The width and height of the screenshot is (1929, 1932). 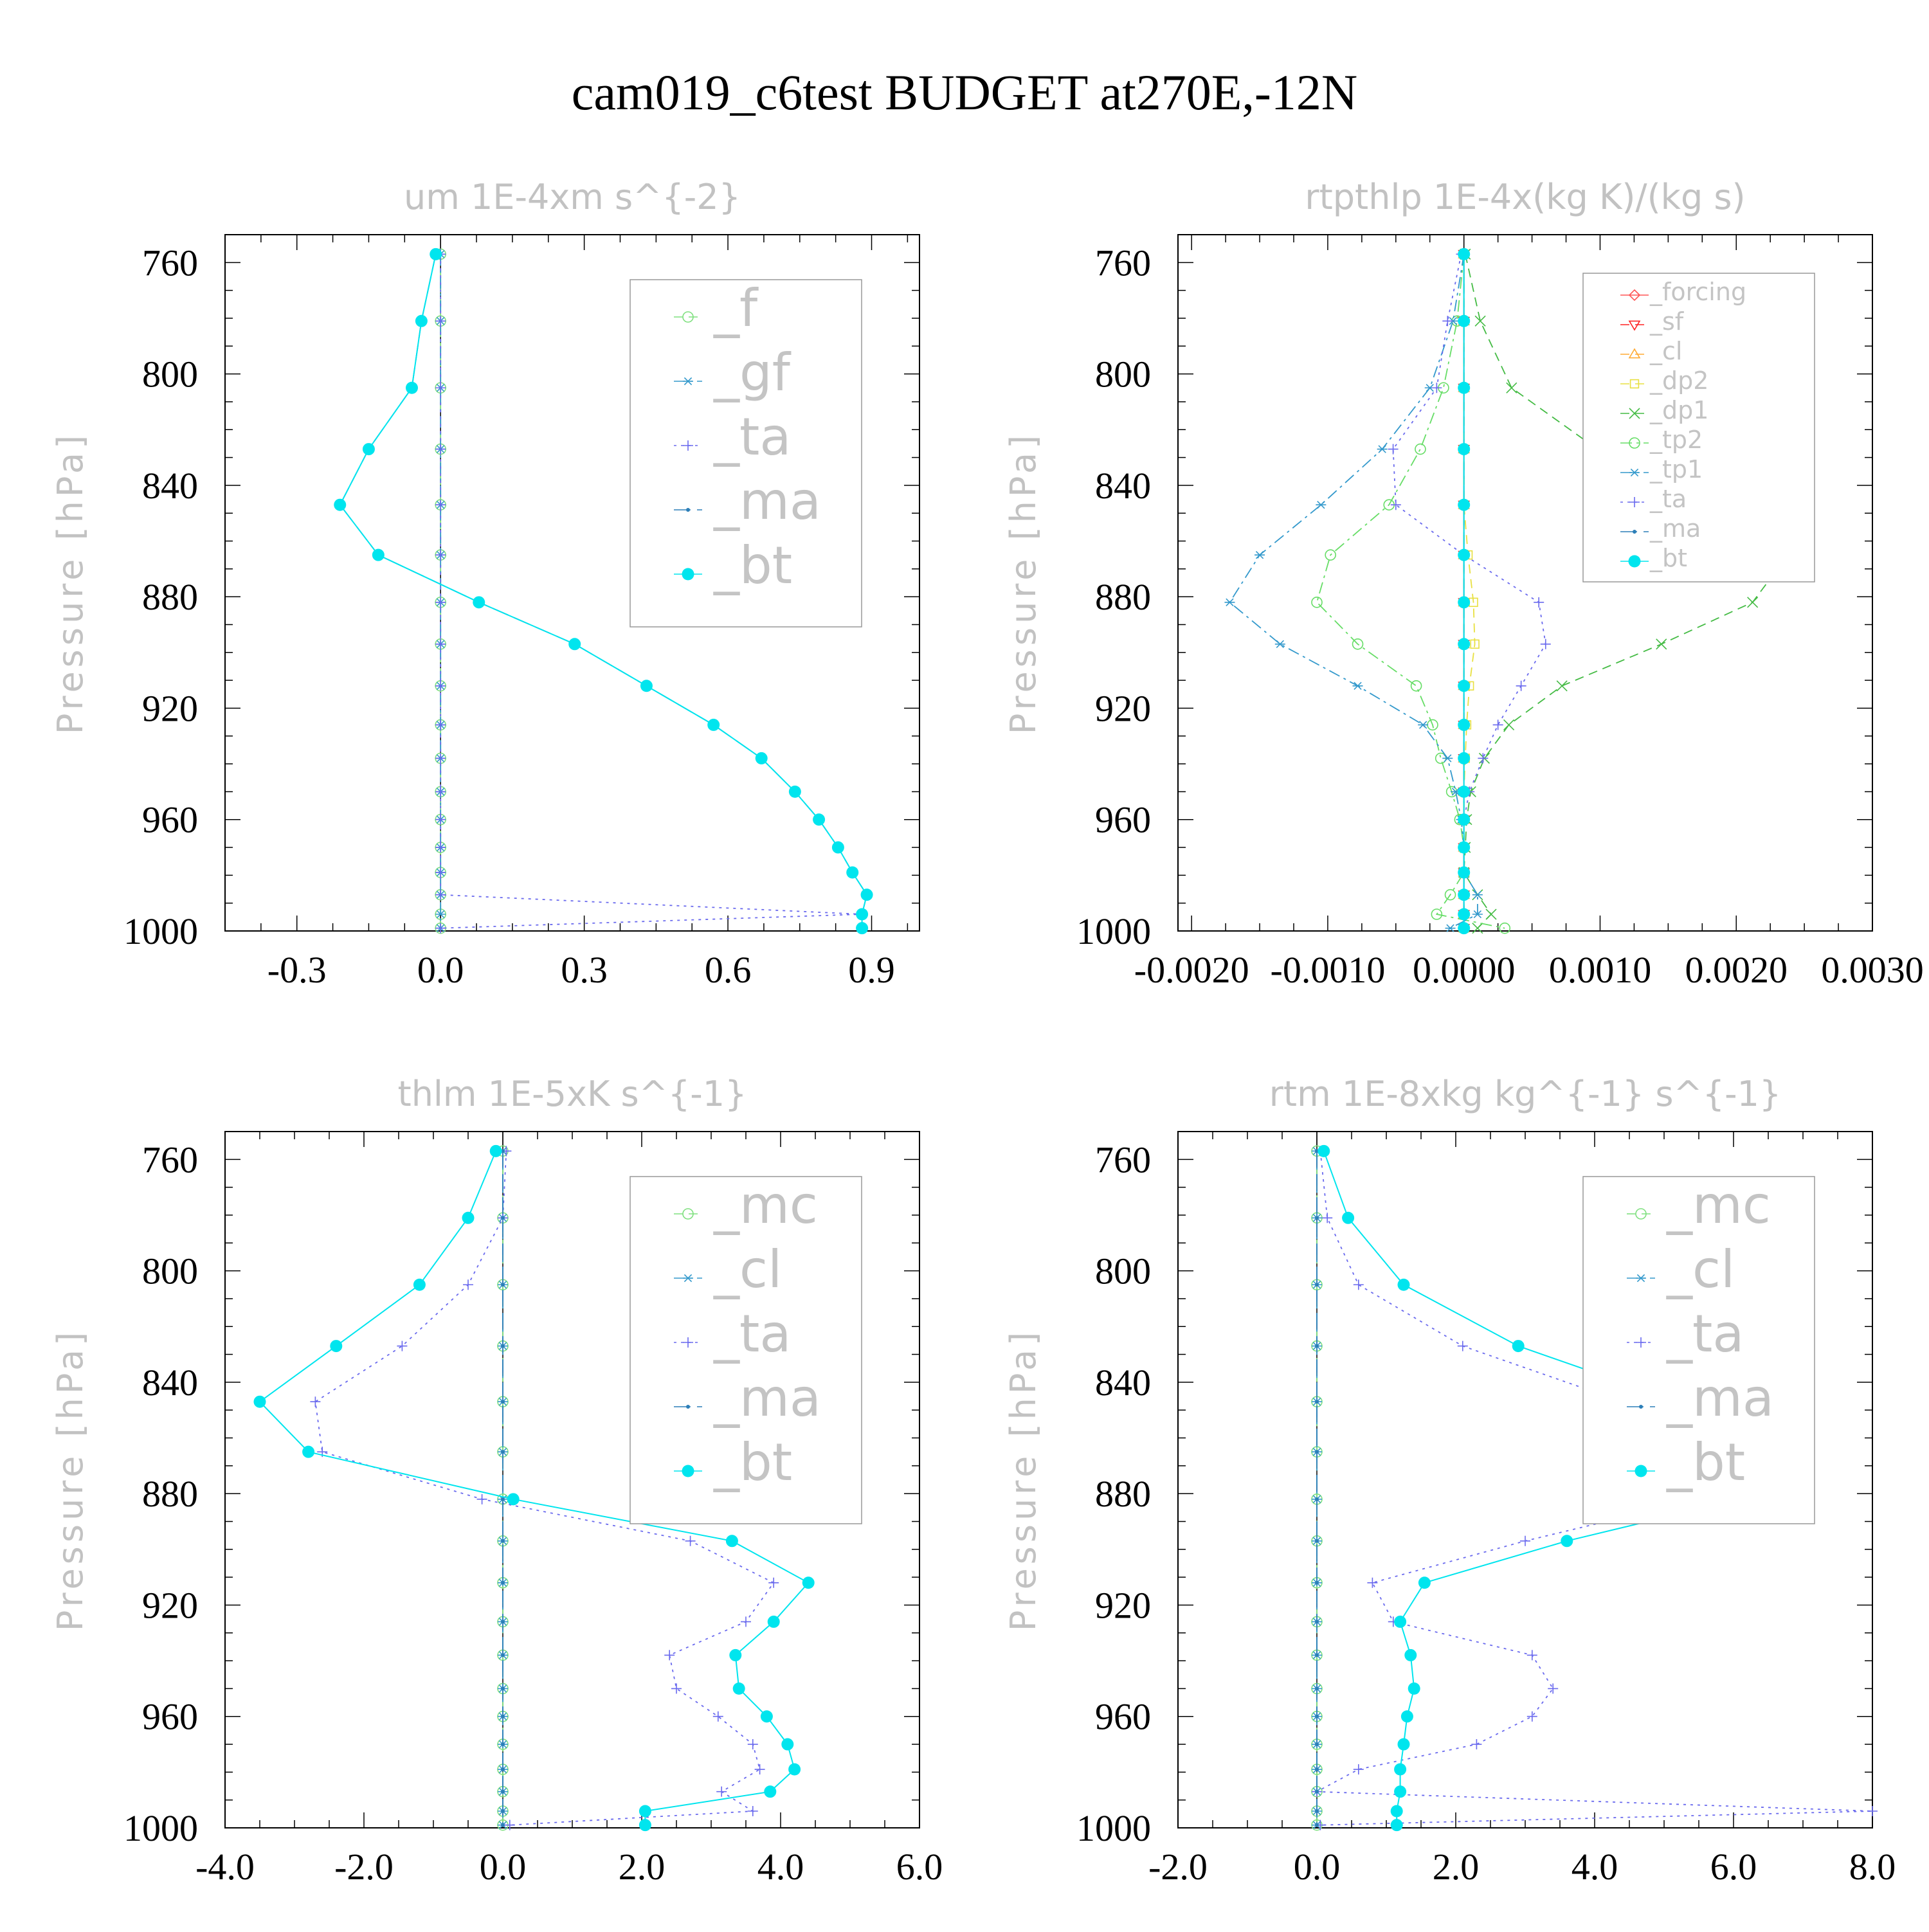 What do you see at coordinates (964, 92) in the screenshot?
I see `figure-title: cam019_c6test BUDGET at270E,-12N` at bounding box center [964, 92].